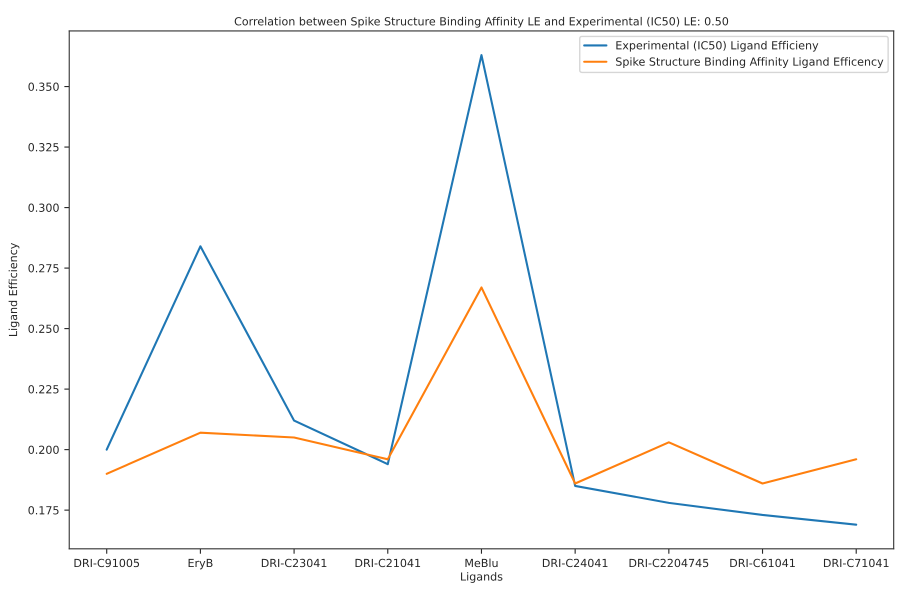  Describe the element at coordinates (43, 328) in the screenshot. I see `y-tick-label: 0.250` at that location.